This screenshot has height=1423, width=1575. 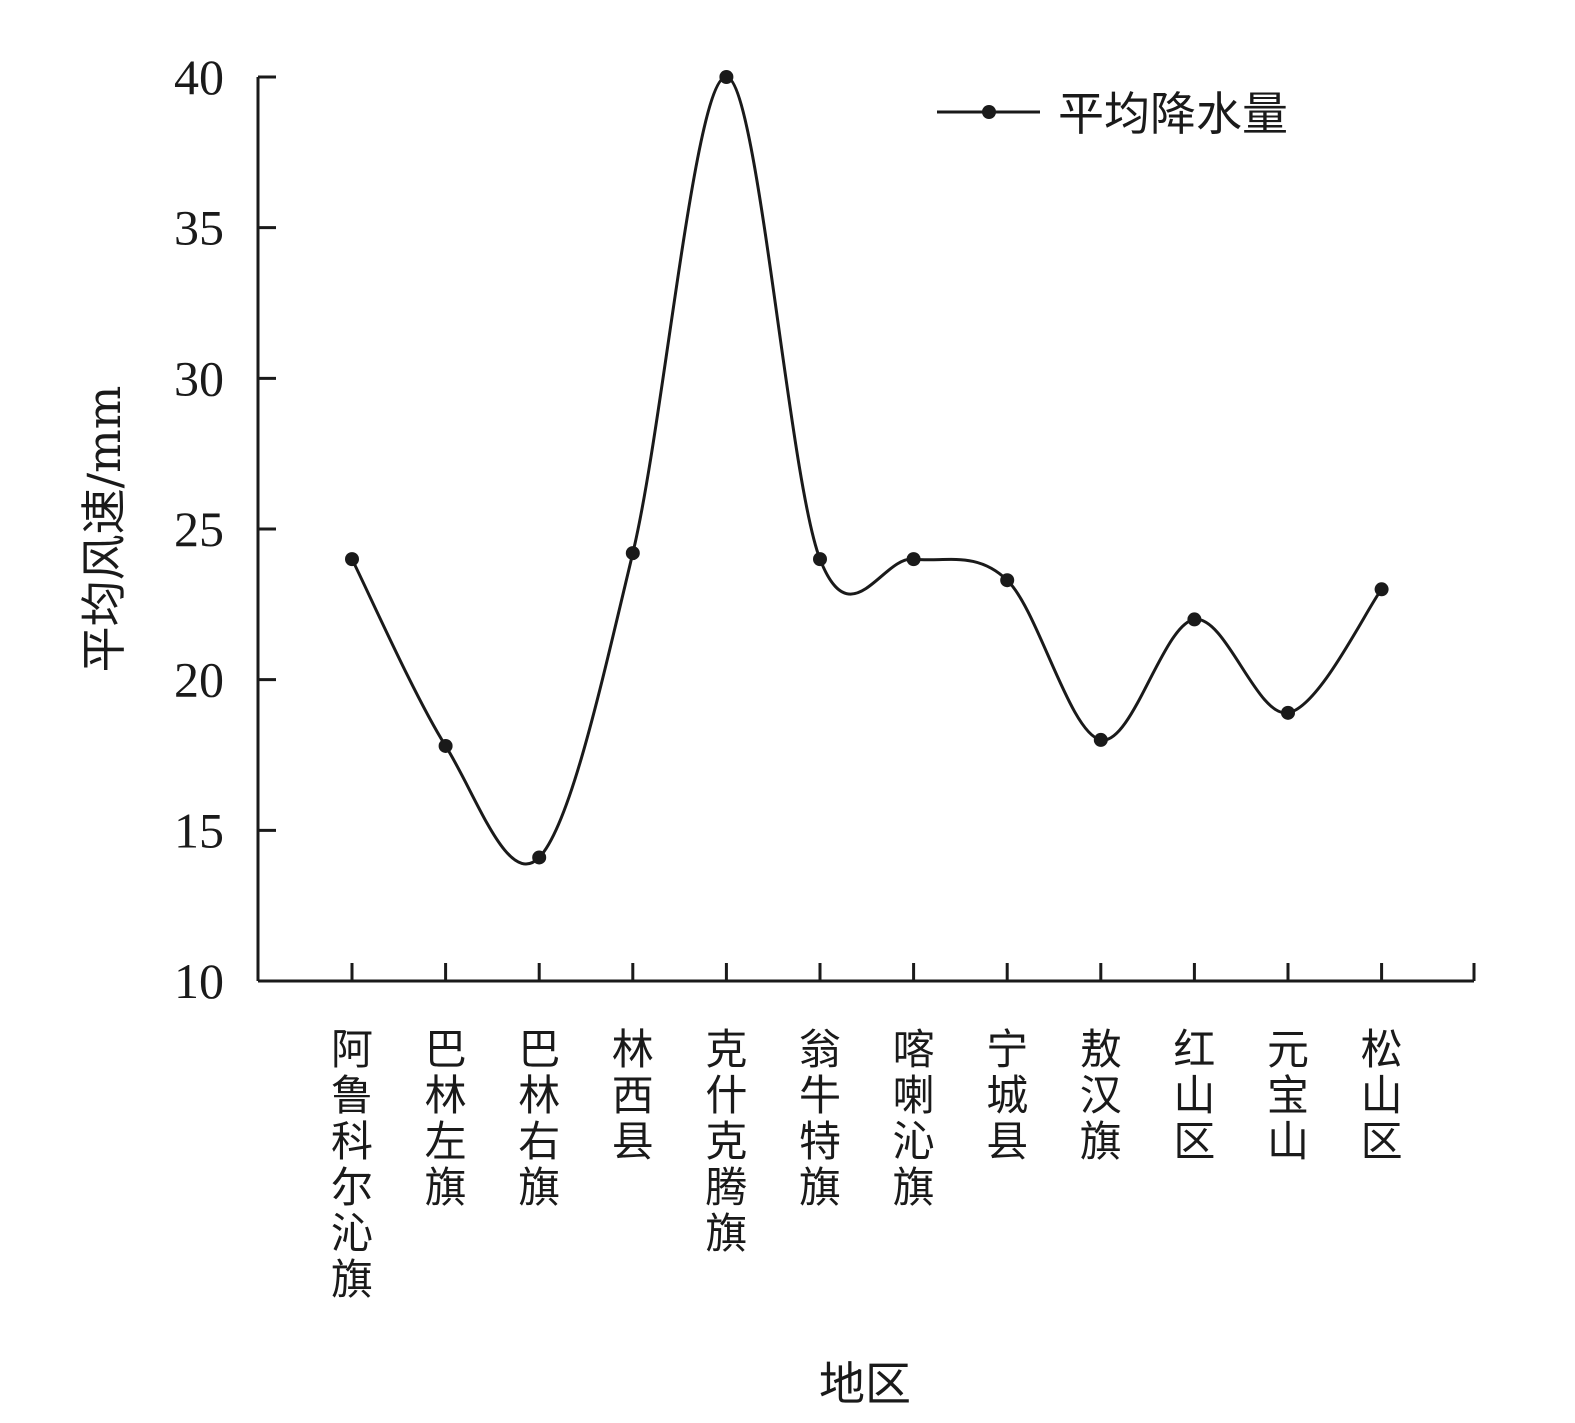 I want to click on y-tick-label: 40, so click(x=199, y=77).